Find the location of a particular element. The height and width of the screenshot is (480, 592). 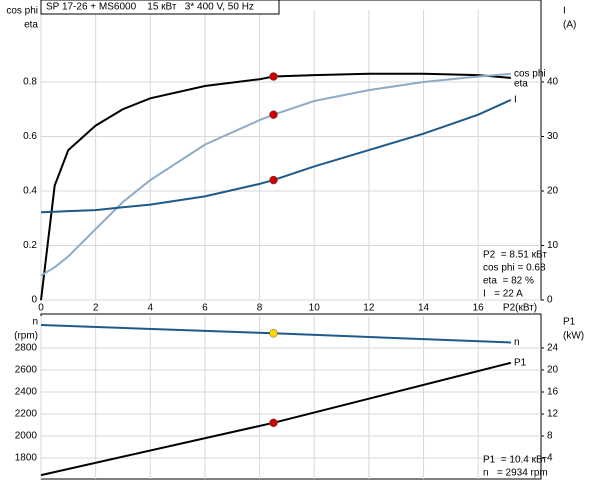

y2-axis-label: I is located at coordinates (564, 11).